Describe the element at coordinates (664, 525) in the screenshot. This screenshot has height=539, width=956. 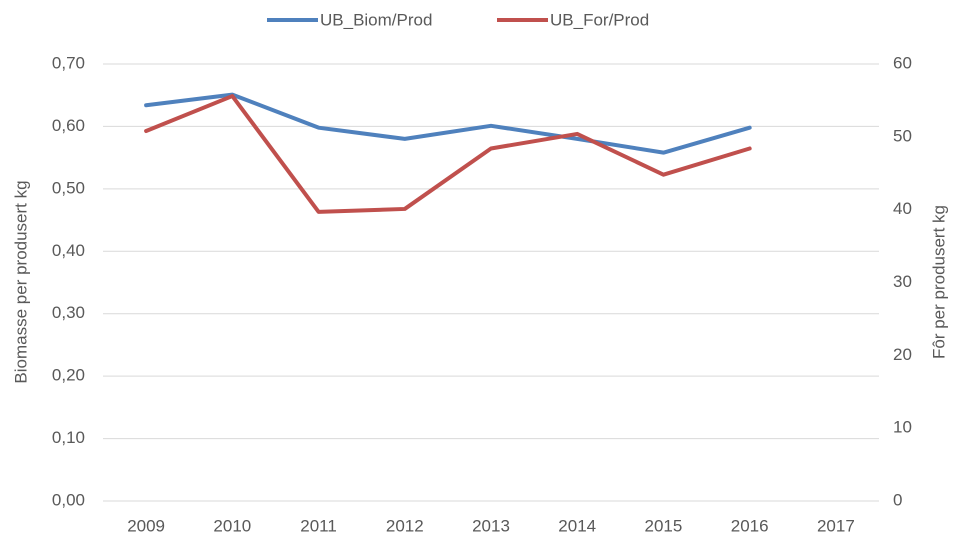
I see `x-tick-label: 2015` at that location.